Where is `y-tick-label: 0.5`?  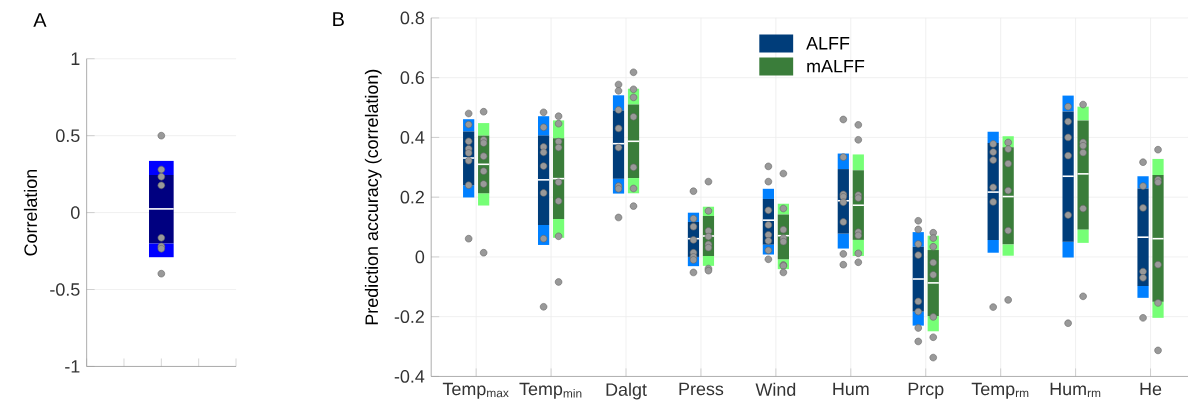 y-tick-label: 0.5 is located at coordinates (68, 135).